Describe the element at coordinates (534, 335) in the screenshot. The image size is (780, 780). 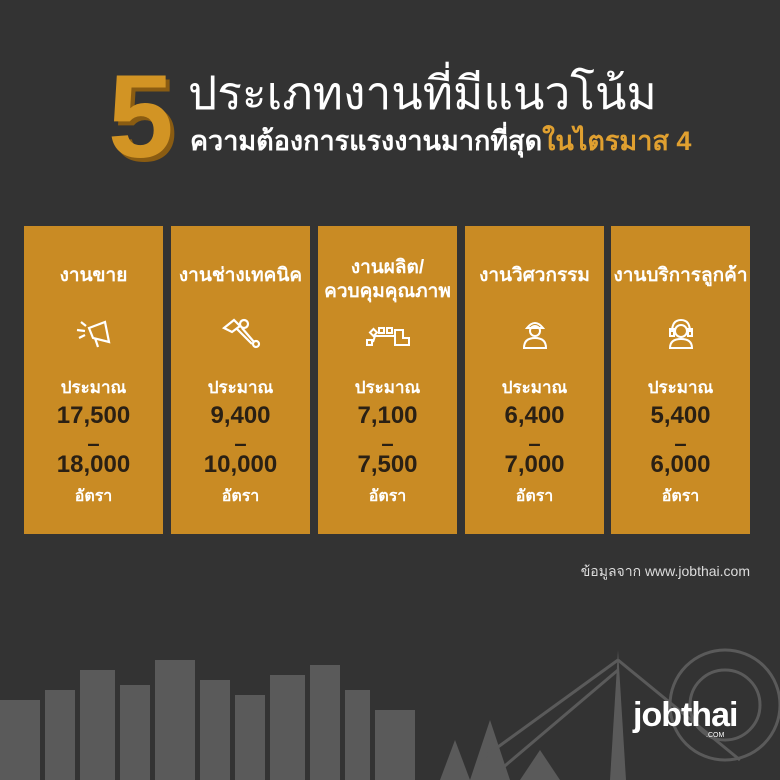
I see `engineer-icon` at that location.